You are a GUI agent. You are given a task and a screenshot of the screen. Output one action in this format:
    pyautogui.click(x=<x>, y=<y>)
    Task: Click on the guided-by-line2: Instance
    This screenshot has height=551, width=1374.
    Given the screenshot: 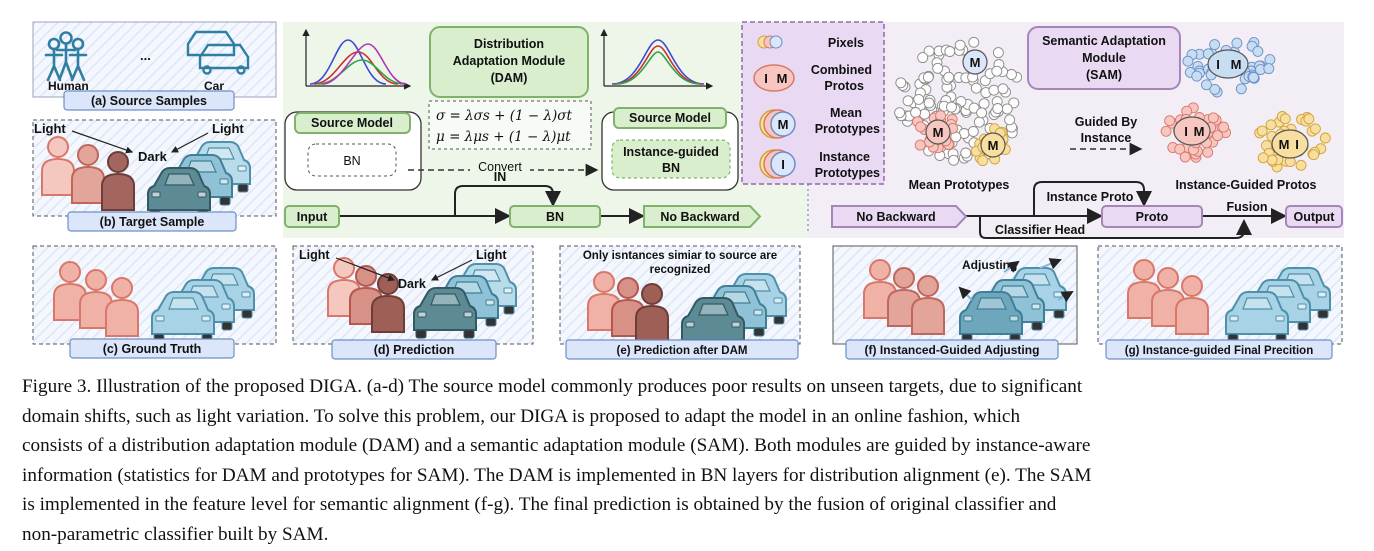 What is the action you would take?
    pyautogui.click(x=1106, y=138)
    